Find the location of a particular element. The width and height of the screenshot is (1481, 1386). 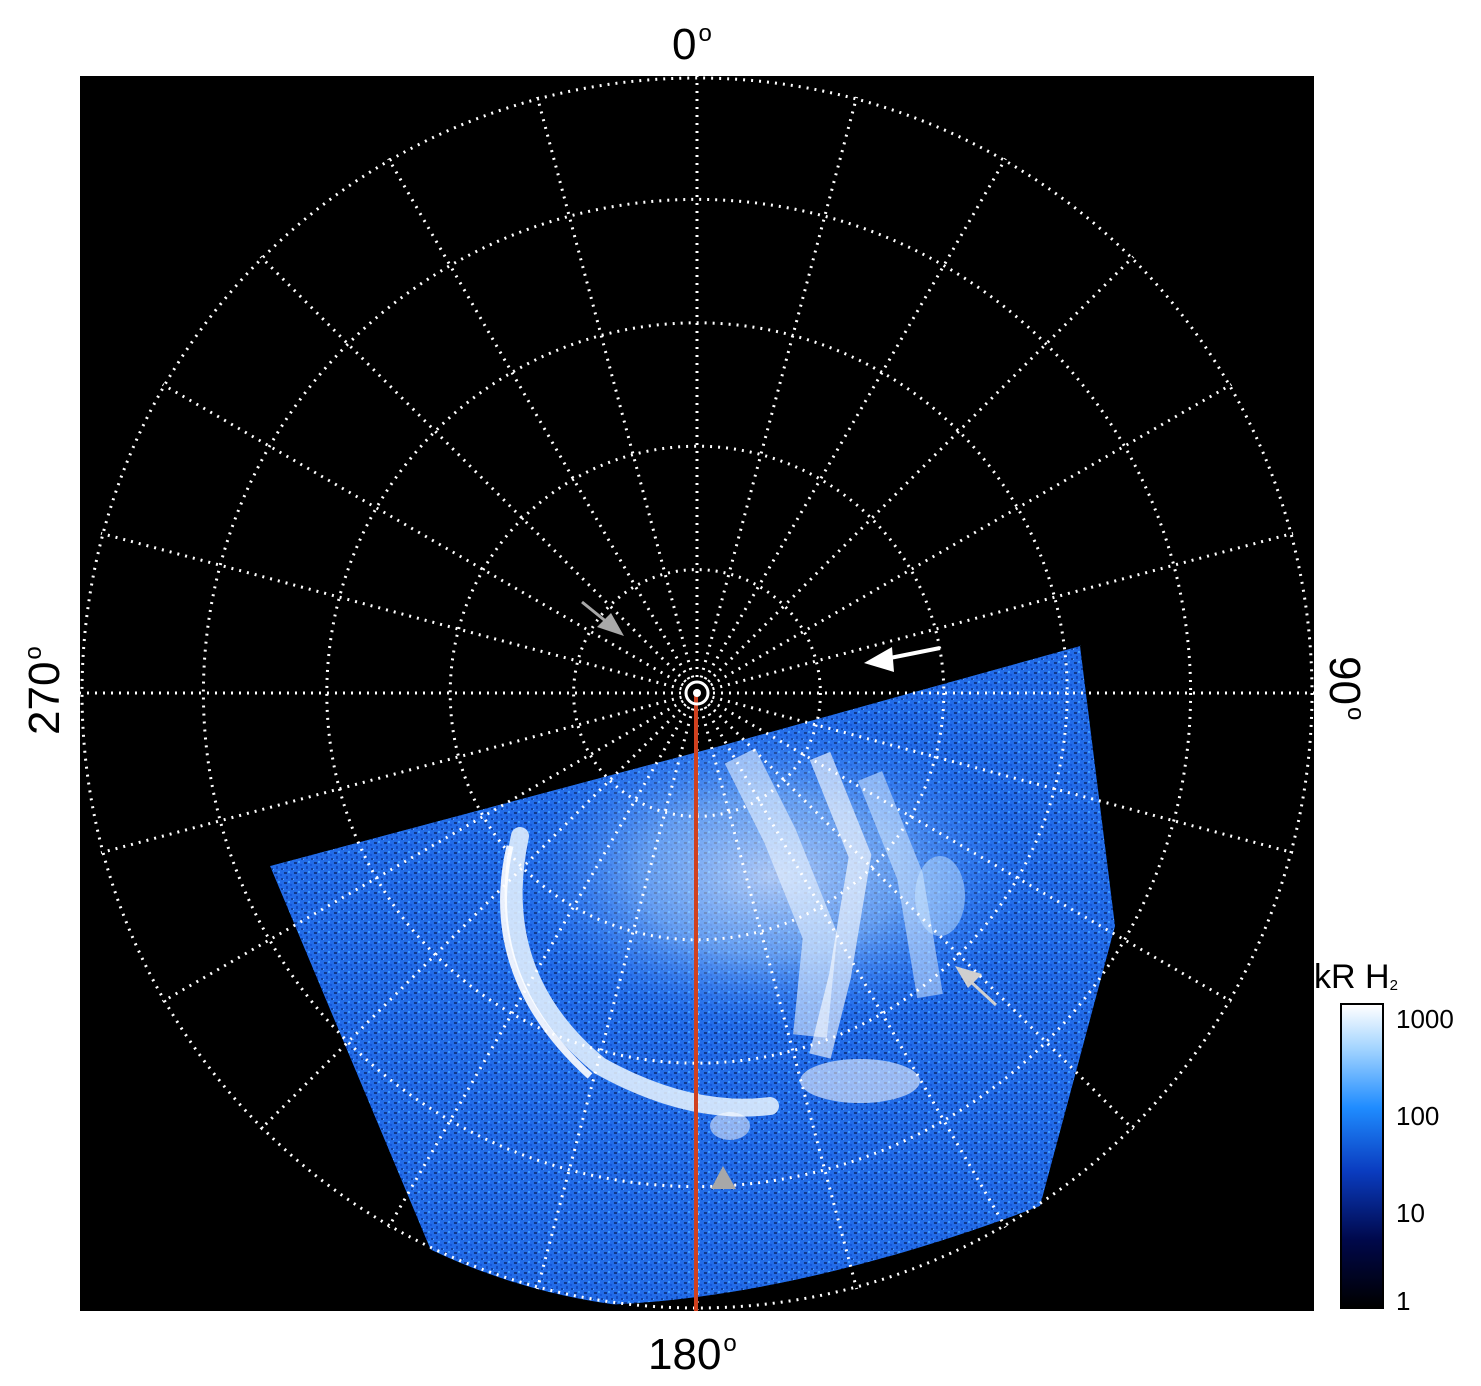

longitude-label-90: 90o is located at coordinates (1344, 688).